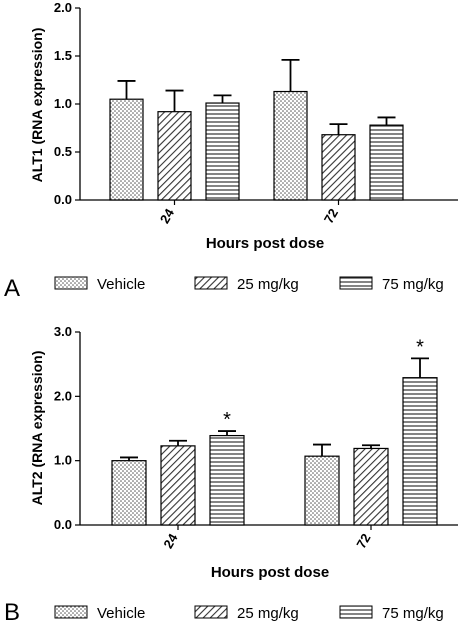 Image resolution: width=474 pixels, height=628 pixels. What do you see at coordinates (63, 55) in the screenshot?
I see `y-tick-label: 1.5` at bounding box center [63, 55].